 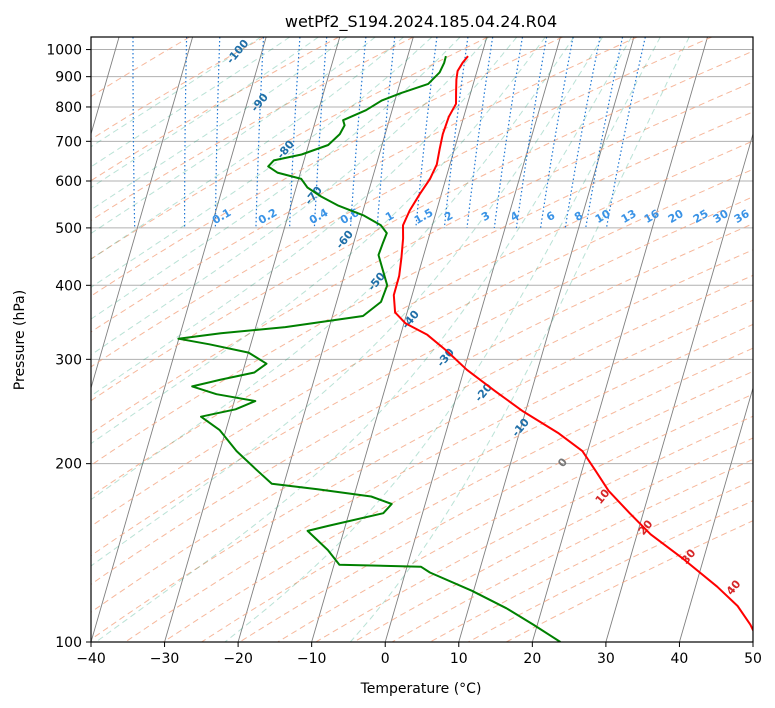 I want to click on x-tick-label: 40, so click(x=680, y=659).